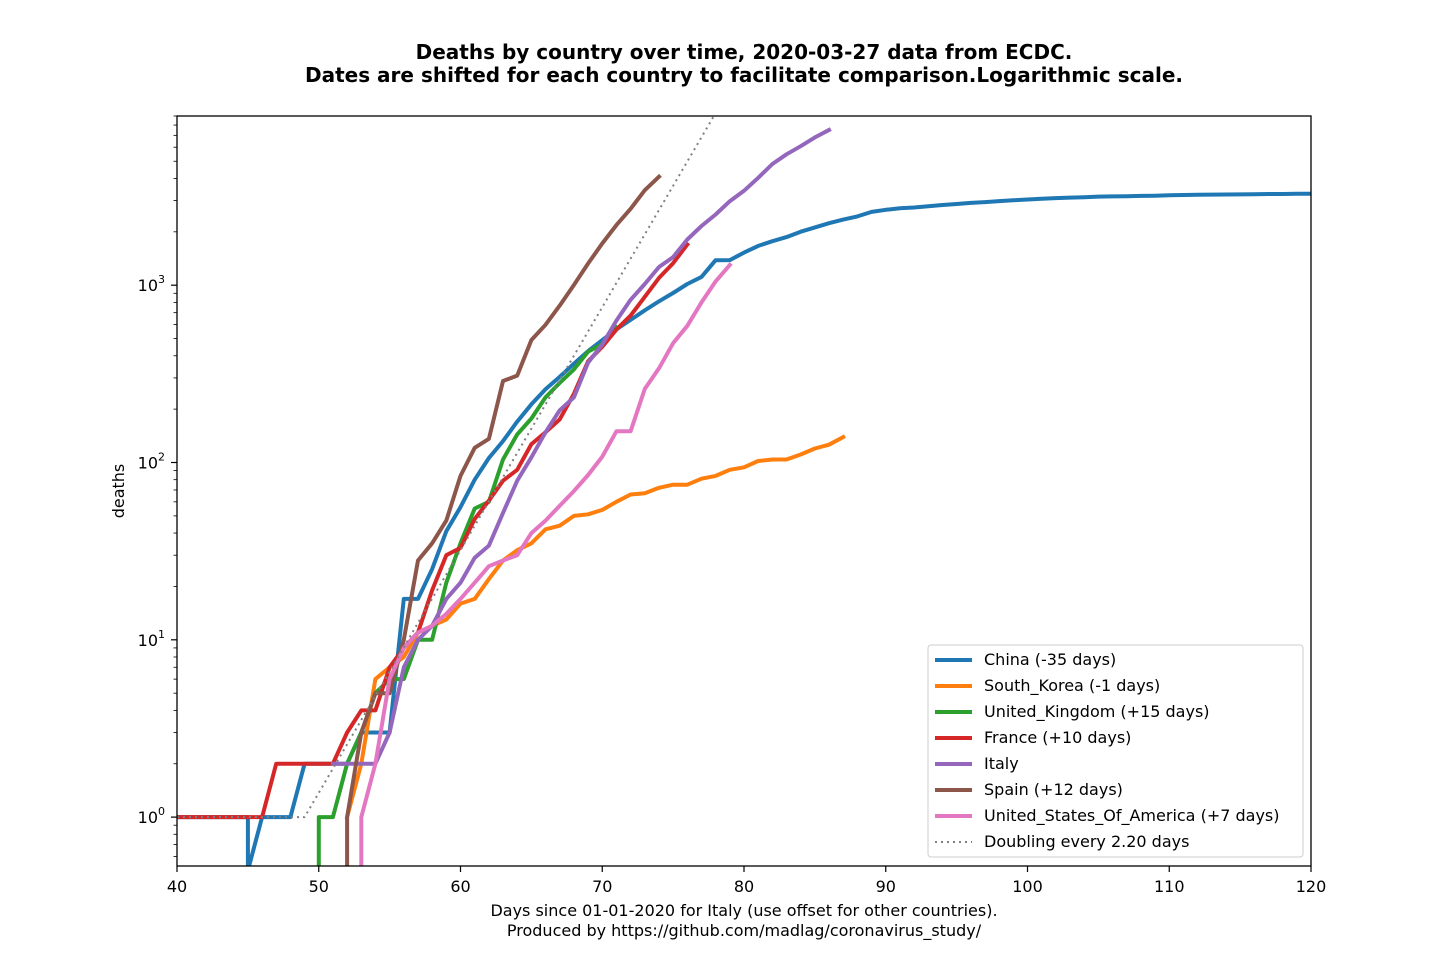  Describe the element at coordinates (118, 491) in the screenshot. I see `y-axis-label: deaths` at that location.